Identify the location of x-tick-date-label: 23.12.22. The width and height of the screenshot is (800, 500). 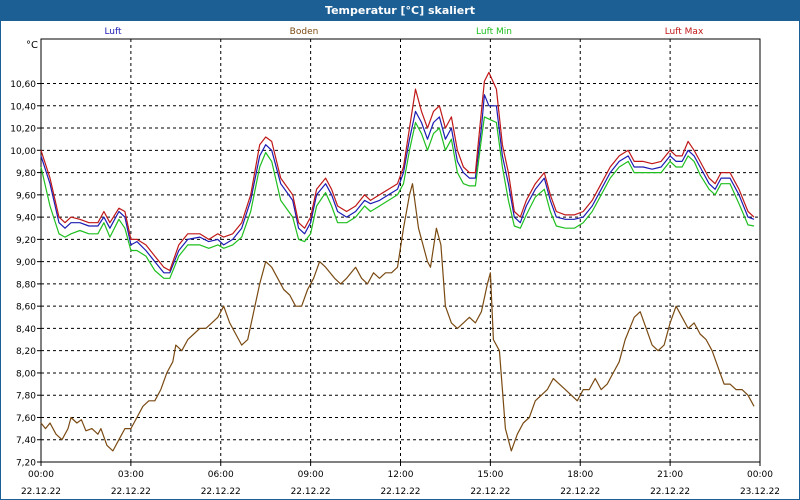
(760, 492).